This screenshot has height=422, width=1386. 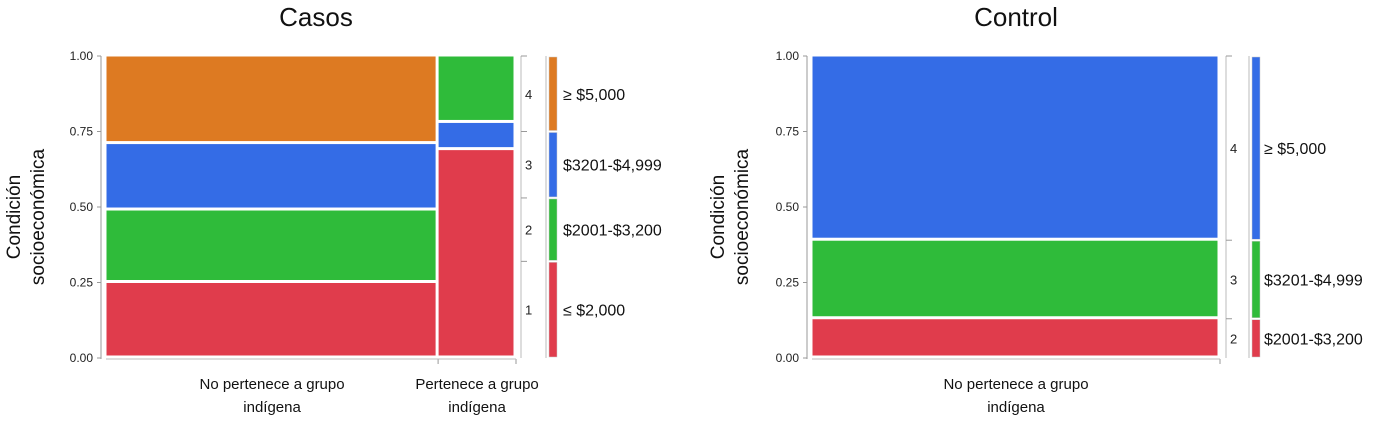 What do you see at coordinates (476, 384) in the screenshot?
I see `x-category-label: Pertenece a grupo` at bounding box center [476, 384].